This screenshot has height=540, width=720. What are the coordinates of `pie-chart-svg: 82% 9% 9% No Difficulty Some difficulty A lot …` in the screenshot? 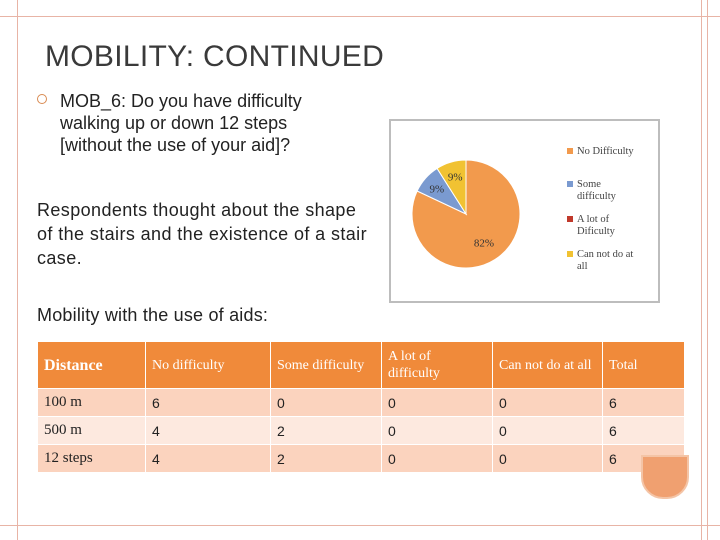 It's located at (522, 209).